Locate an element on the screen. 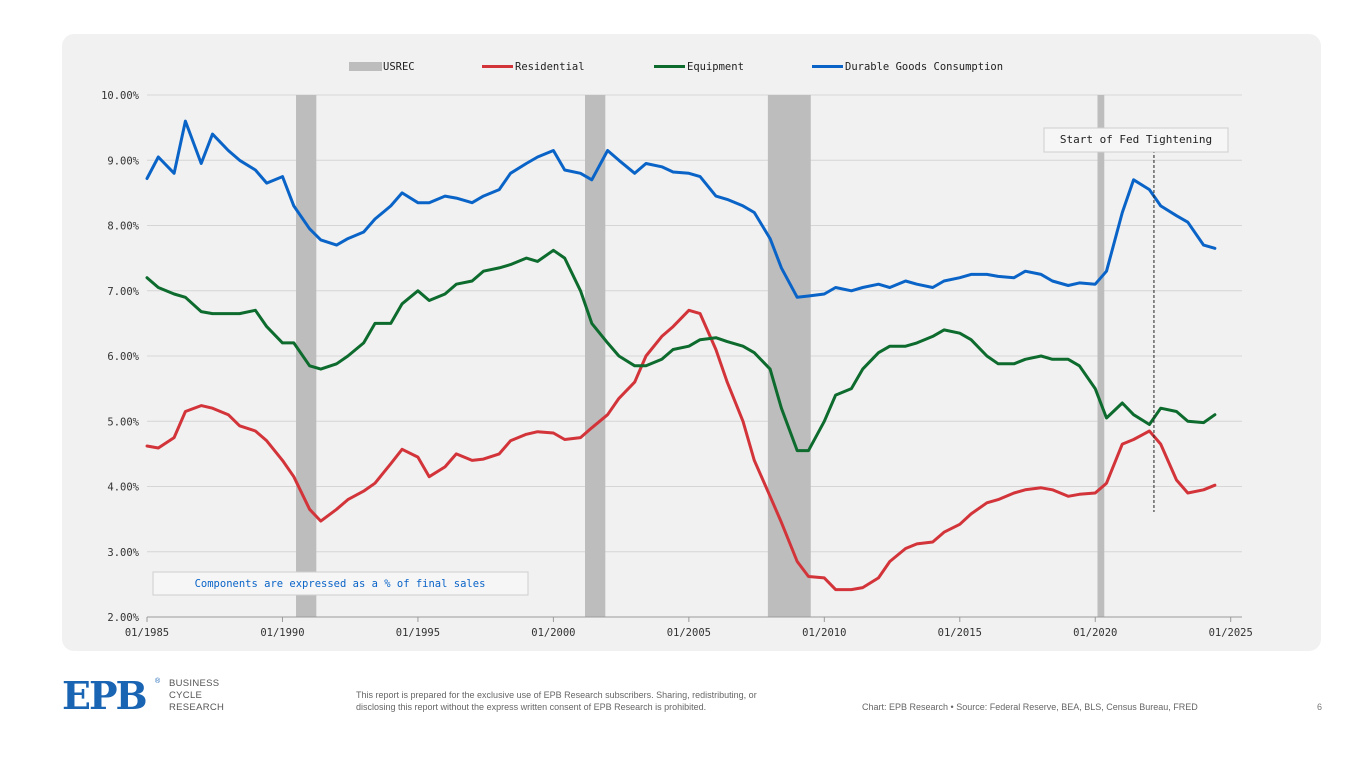  fed-tightening-label: Start of Fed Tightening is located at coordinates (1136, 139).